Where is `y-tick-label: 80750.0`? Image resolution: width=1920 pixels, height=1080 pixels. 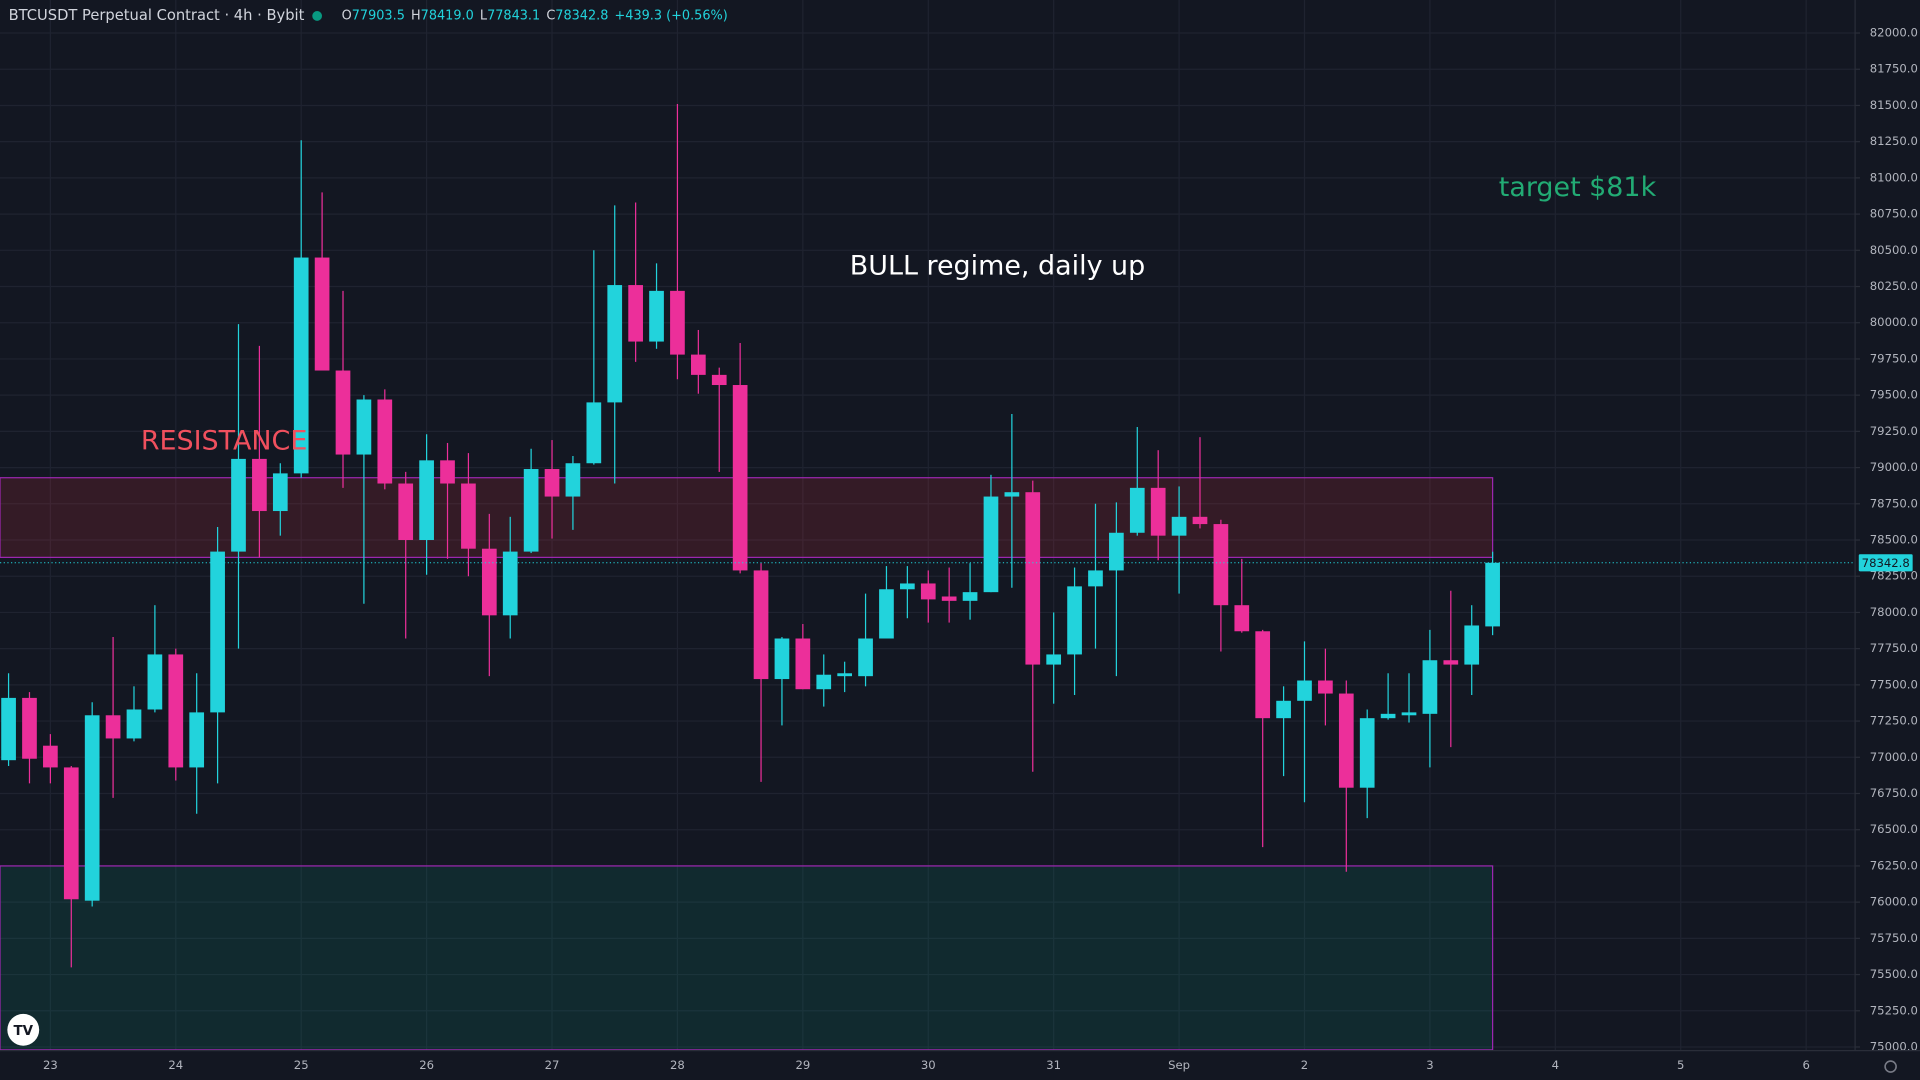
y-tick-label: 80750.0 is located at coordinates (1894, 214).